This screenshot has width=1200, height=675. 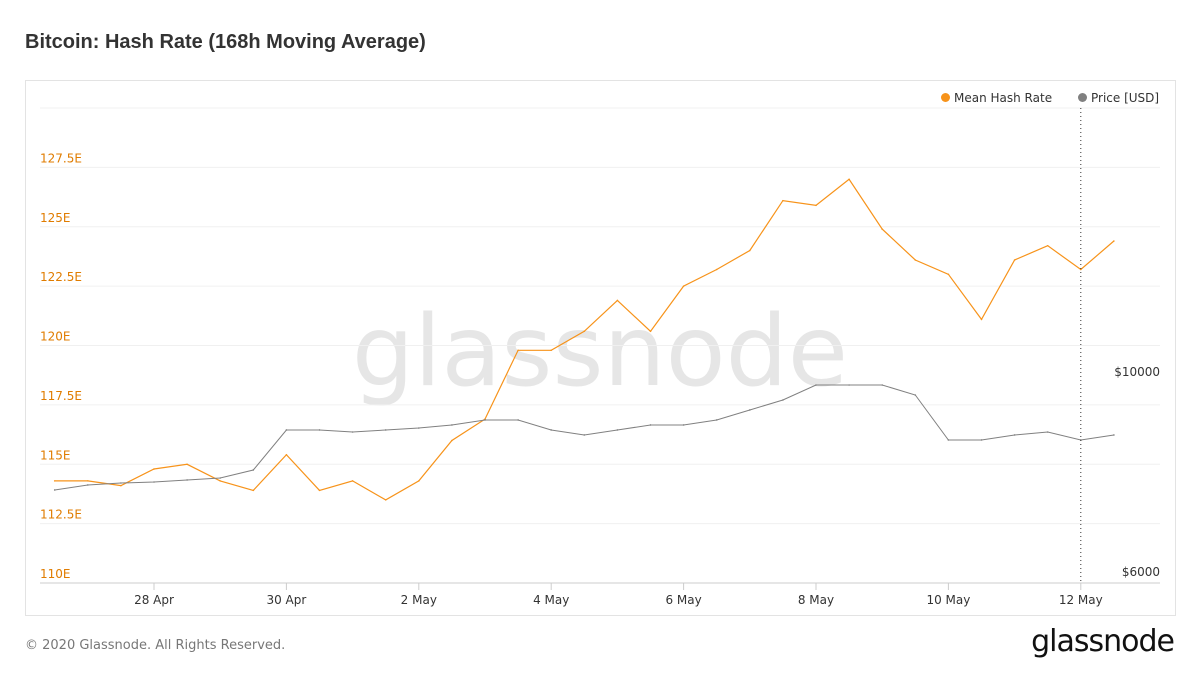 I want to click on chart-title: Bitcoin: Hash Rate (168h Moving Average), so click(x=225, y=42).